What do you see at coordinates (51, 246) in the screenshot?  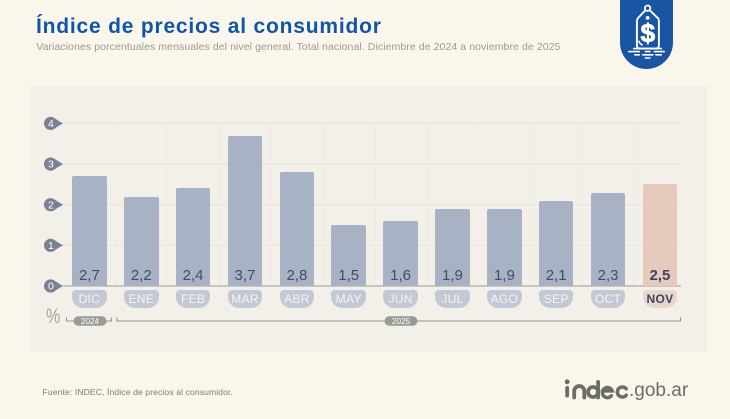 I see `svg-text: 1` at bounding box center [51, 246].